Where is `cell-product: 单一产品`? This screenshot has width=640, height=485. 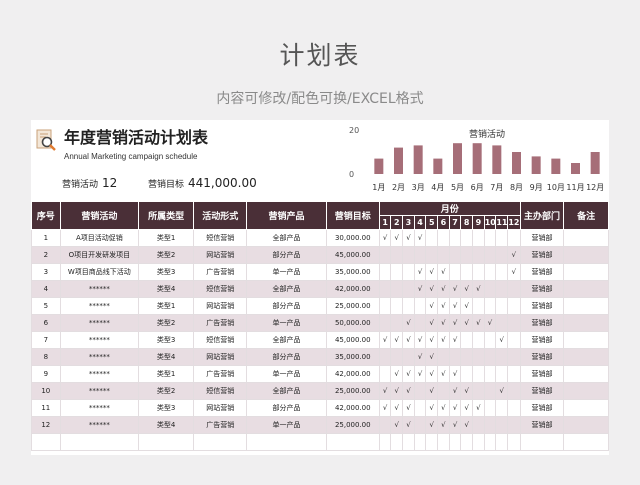
cell-product: 单一产品 is located at coordinates (286, 374).